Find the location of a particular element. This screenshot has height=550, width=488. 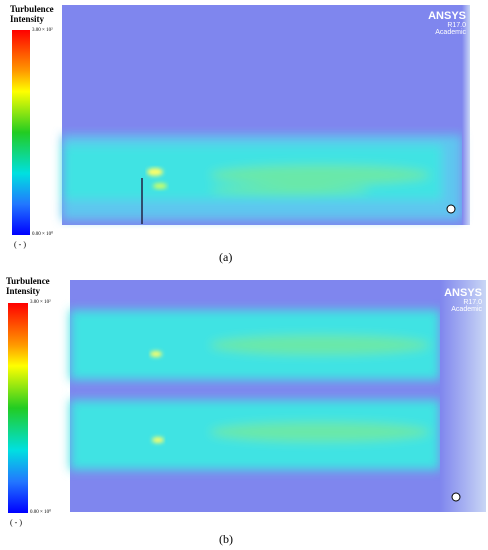

caption: (b) is located at coordinates (226, 539).